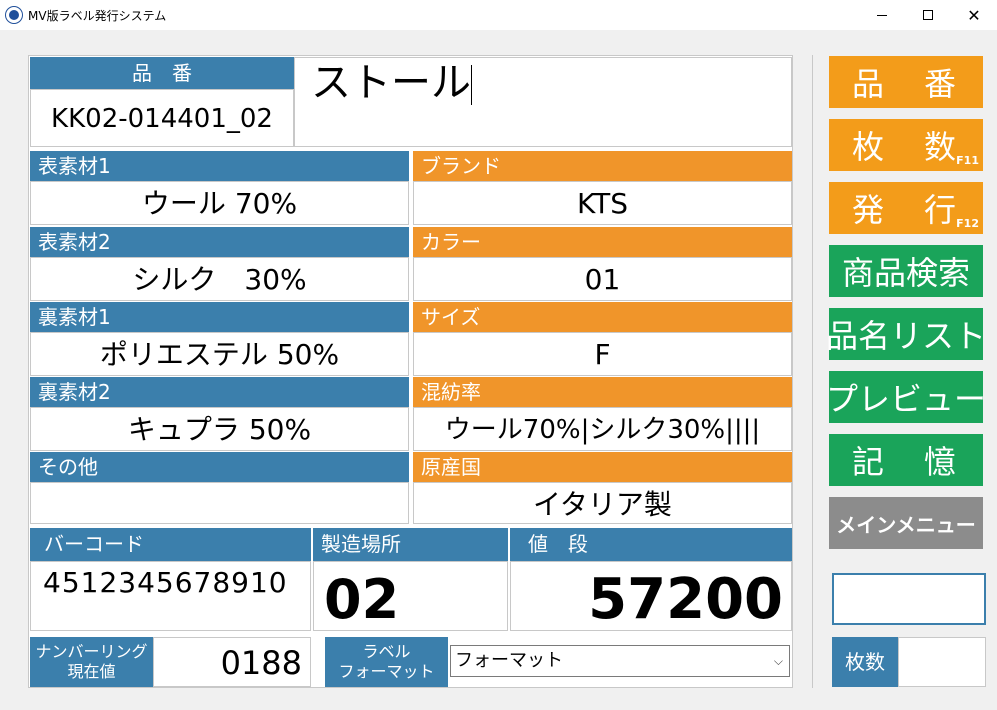 The image size is (997, 710). I want to click on color-value: 01, so click(602, 279).